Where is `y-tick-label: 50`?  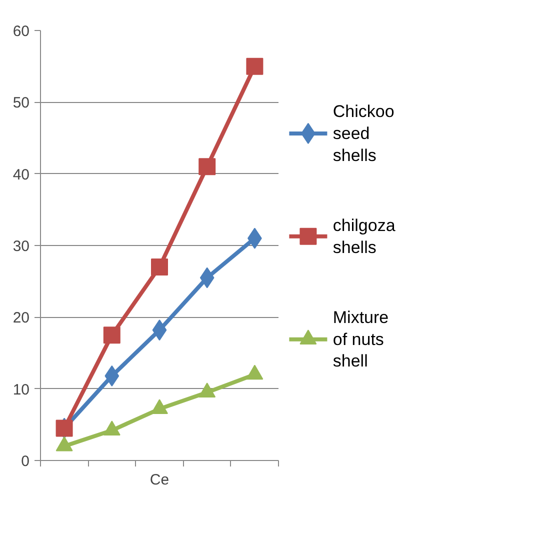
y-tick-label: 50 is located at coordinates (21, 103).